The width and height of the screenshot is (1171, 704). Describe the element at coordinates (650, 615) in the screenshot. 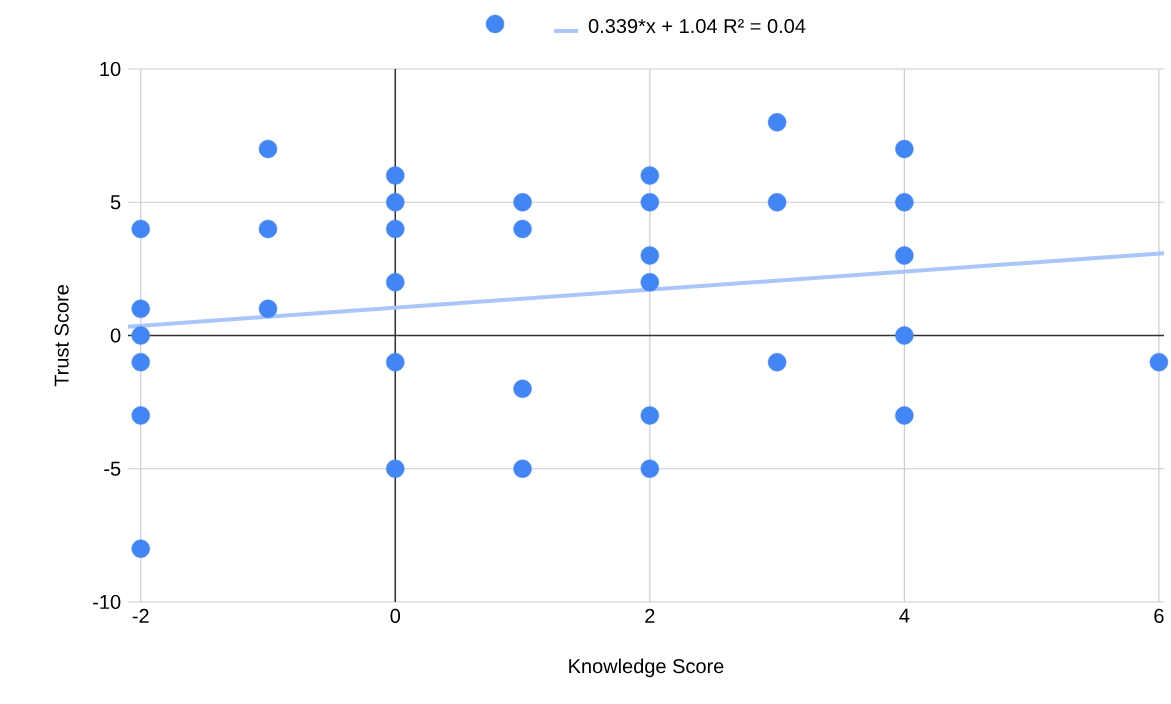

I see `x-tick-label: 2` at that location.